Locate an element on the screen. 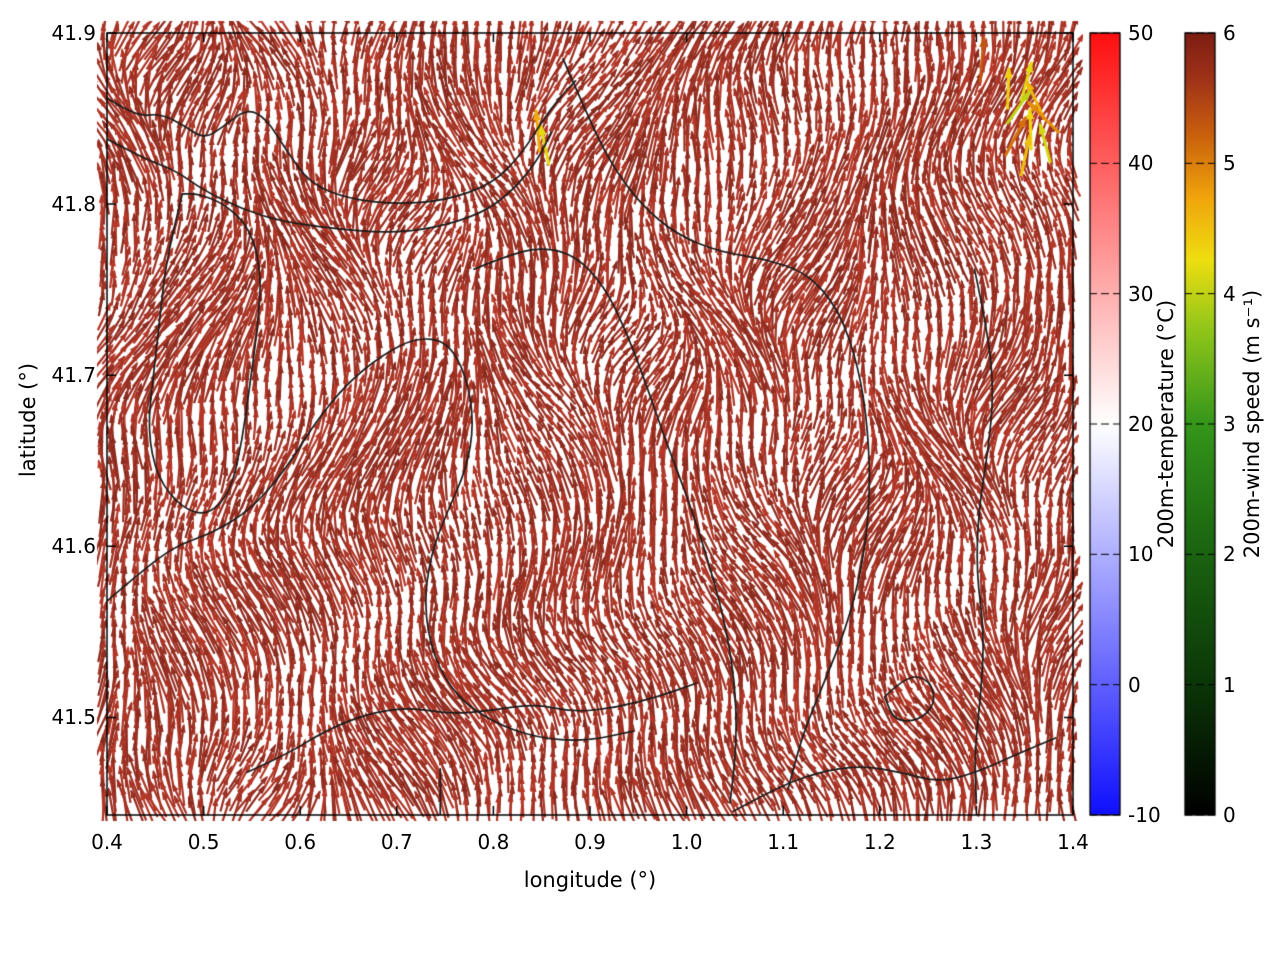  temperature-colorbar-tick-label: 20 is located at coordinates (1141, 424).